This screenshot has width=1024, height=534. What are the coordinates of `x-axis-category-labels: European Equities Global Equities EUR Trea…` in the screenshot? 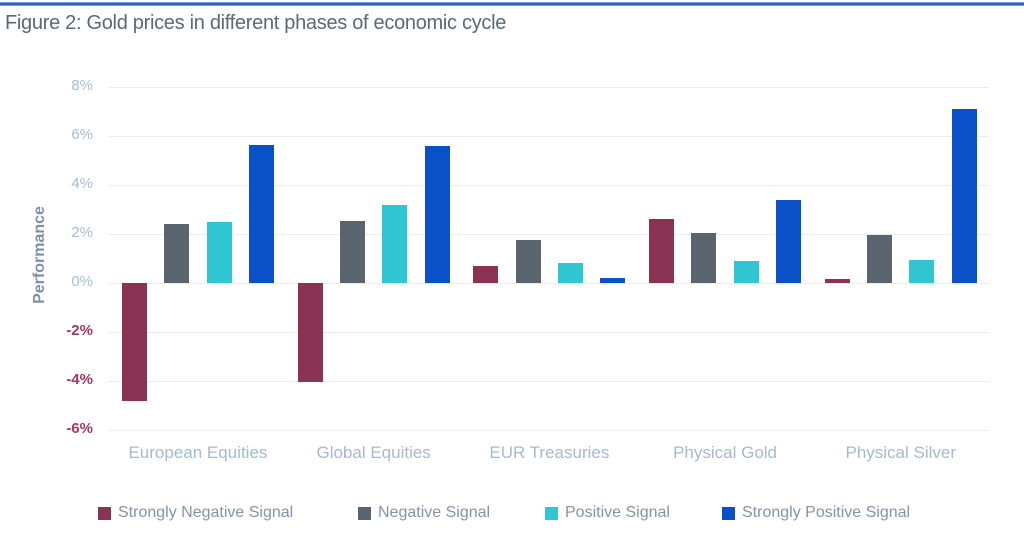 It's located at (548, 455).